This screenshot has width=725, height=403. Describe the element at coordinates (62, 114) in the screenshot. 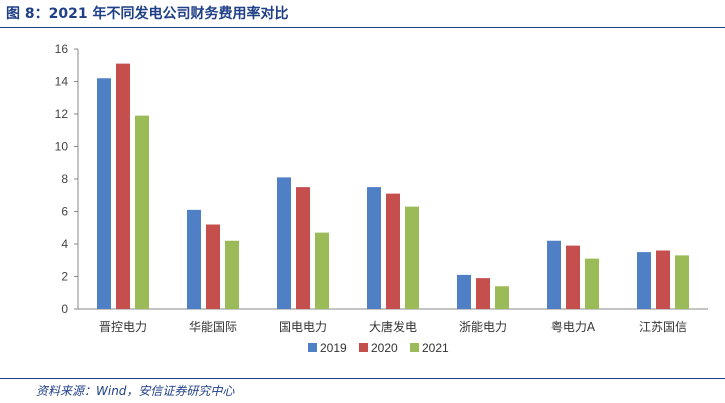

I see `y-tick-label: 12` at that location.